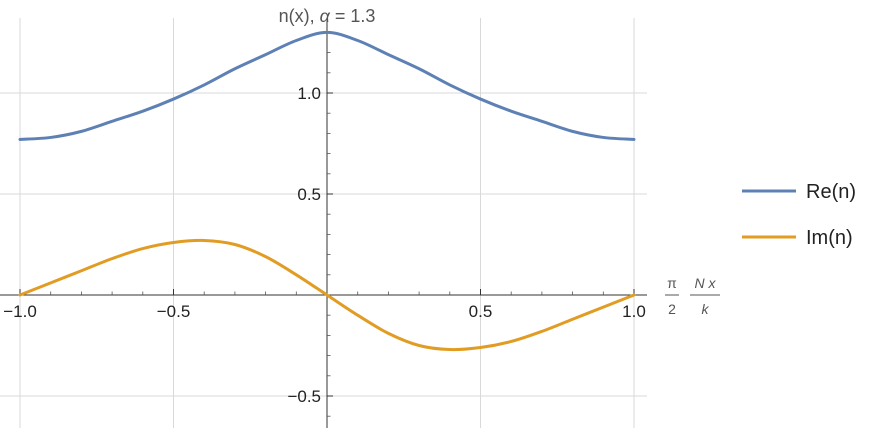 This screenshot has height=435, width=872. What do you see at coordinates (706, 309) in the screenshot?
I see `x-axis-label-frac2-den: k` at bounding box center [706, 309].